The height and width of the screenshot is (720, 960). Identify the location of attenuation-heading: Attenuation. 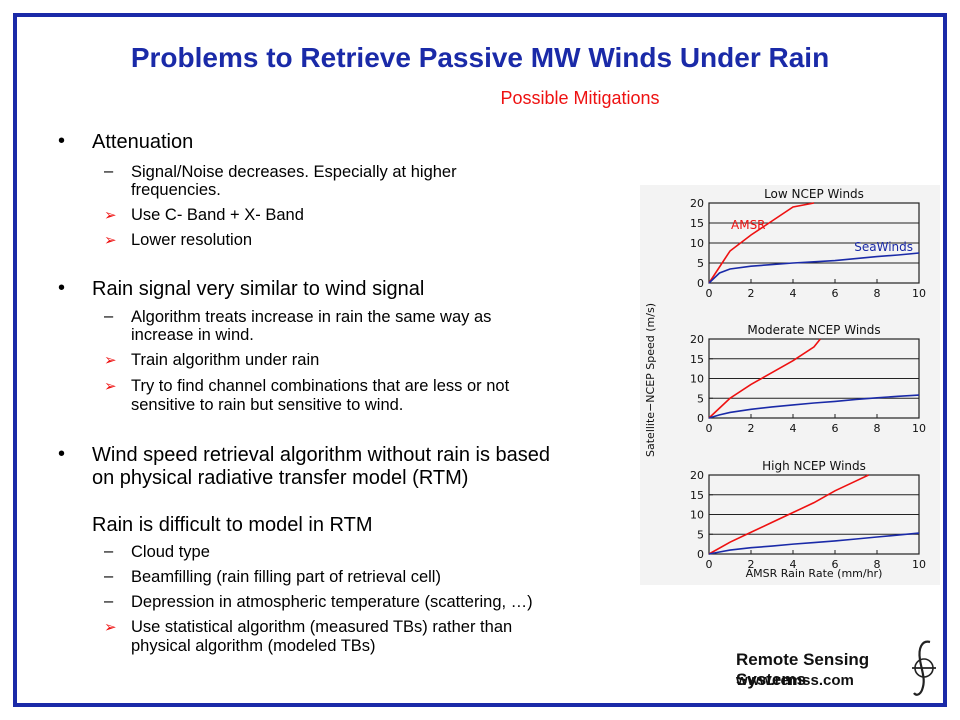
(143, 142).